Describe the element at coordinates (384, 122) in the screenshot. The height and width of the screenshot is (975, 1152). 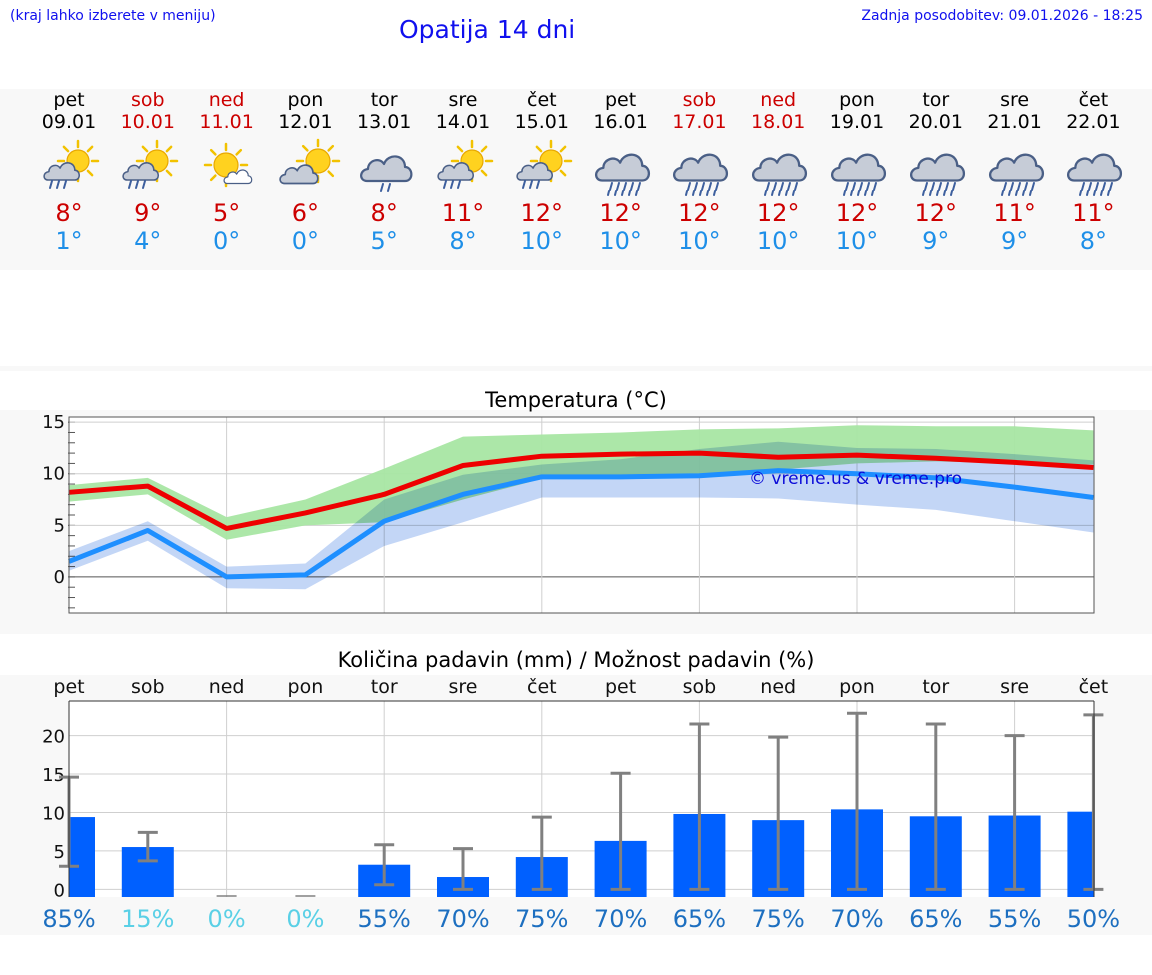
I see `day-date: 13.01` at that location.